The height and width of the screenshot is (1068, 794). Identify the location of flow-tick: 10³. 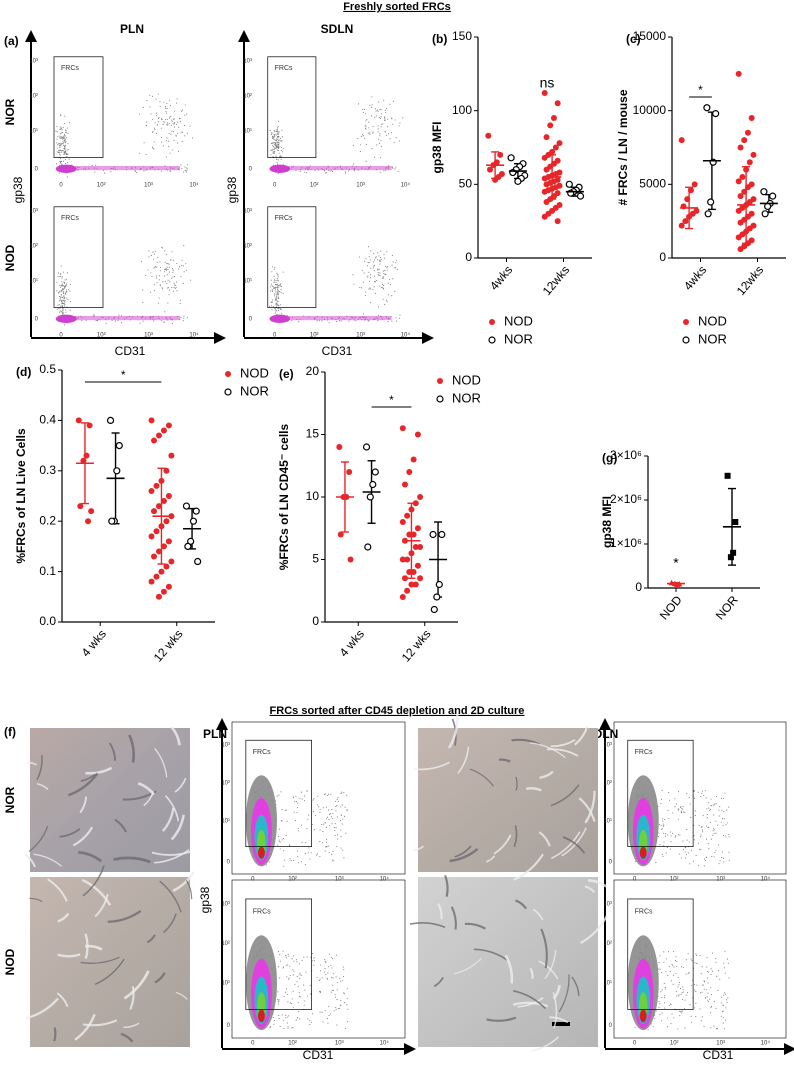
(247, 212).